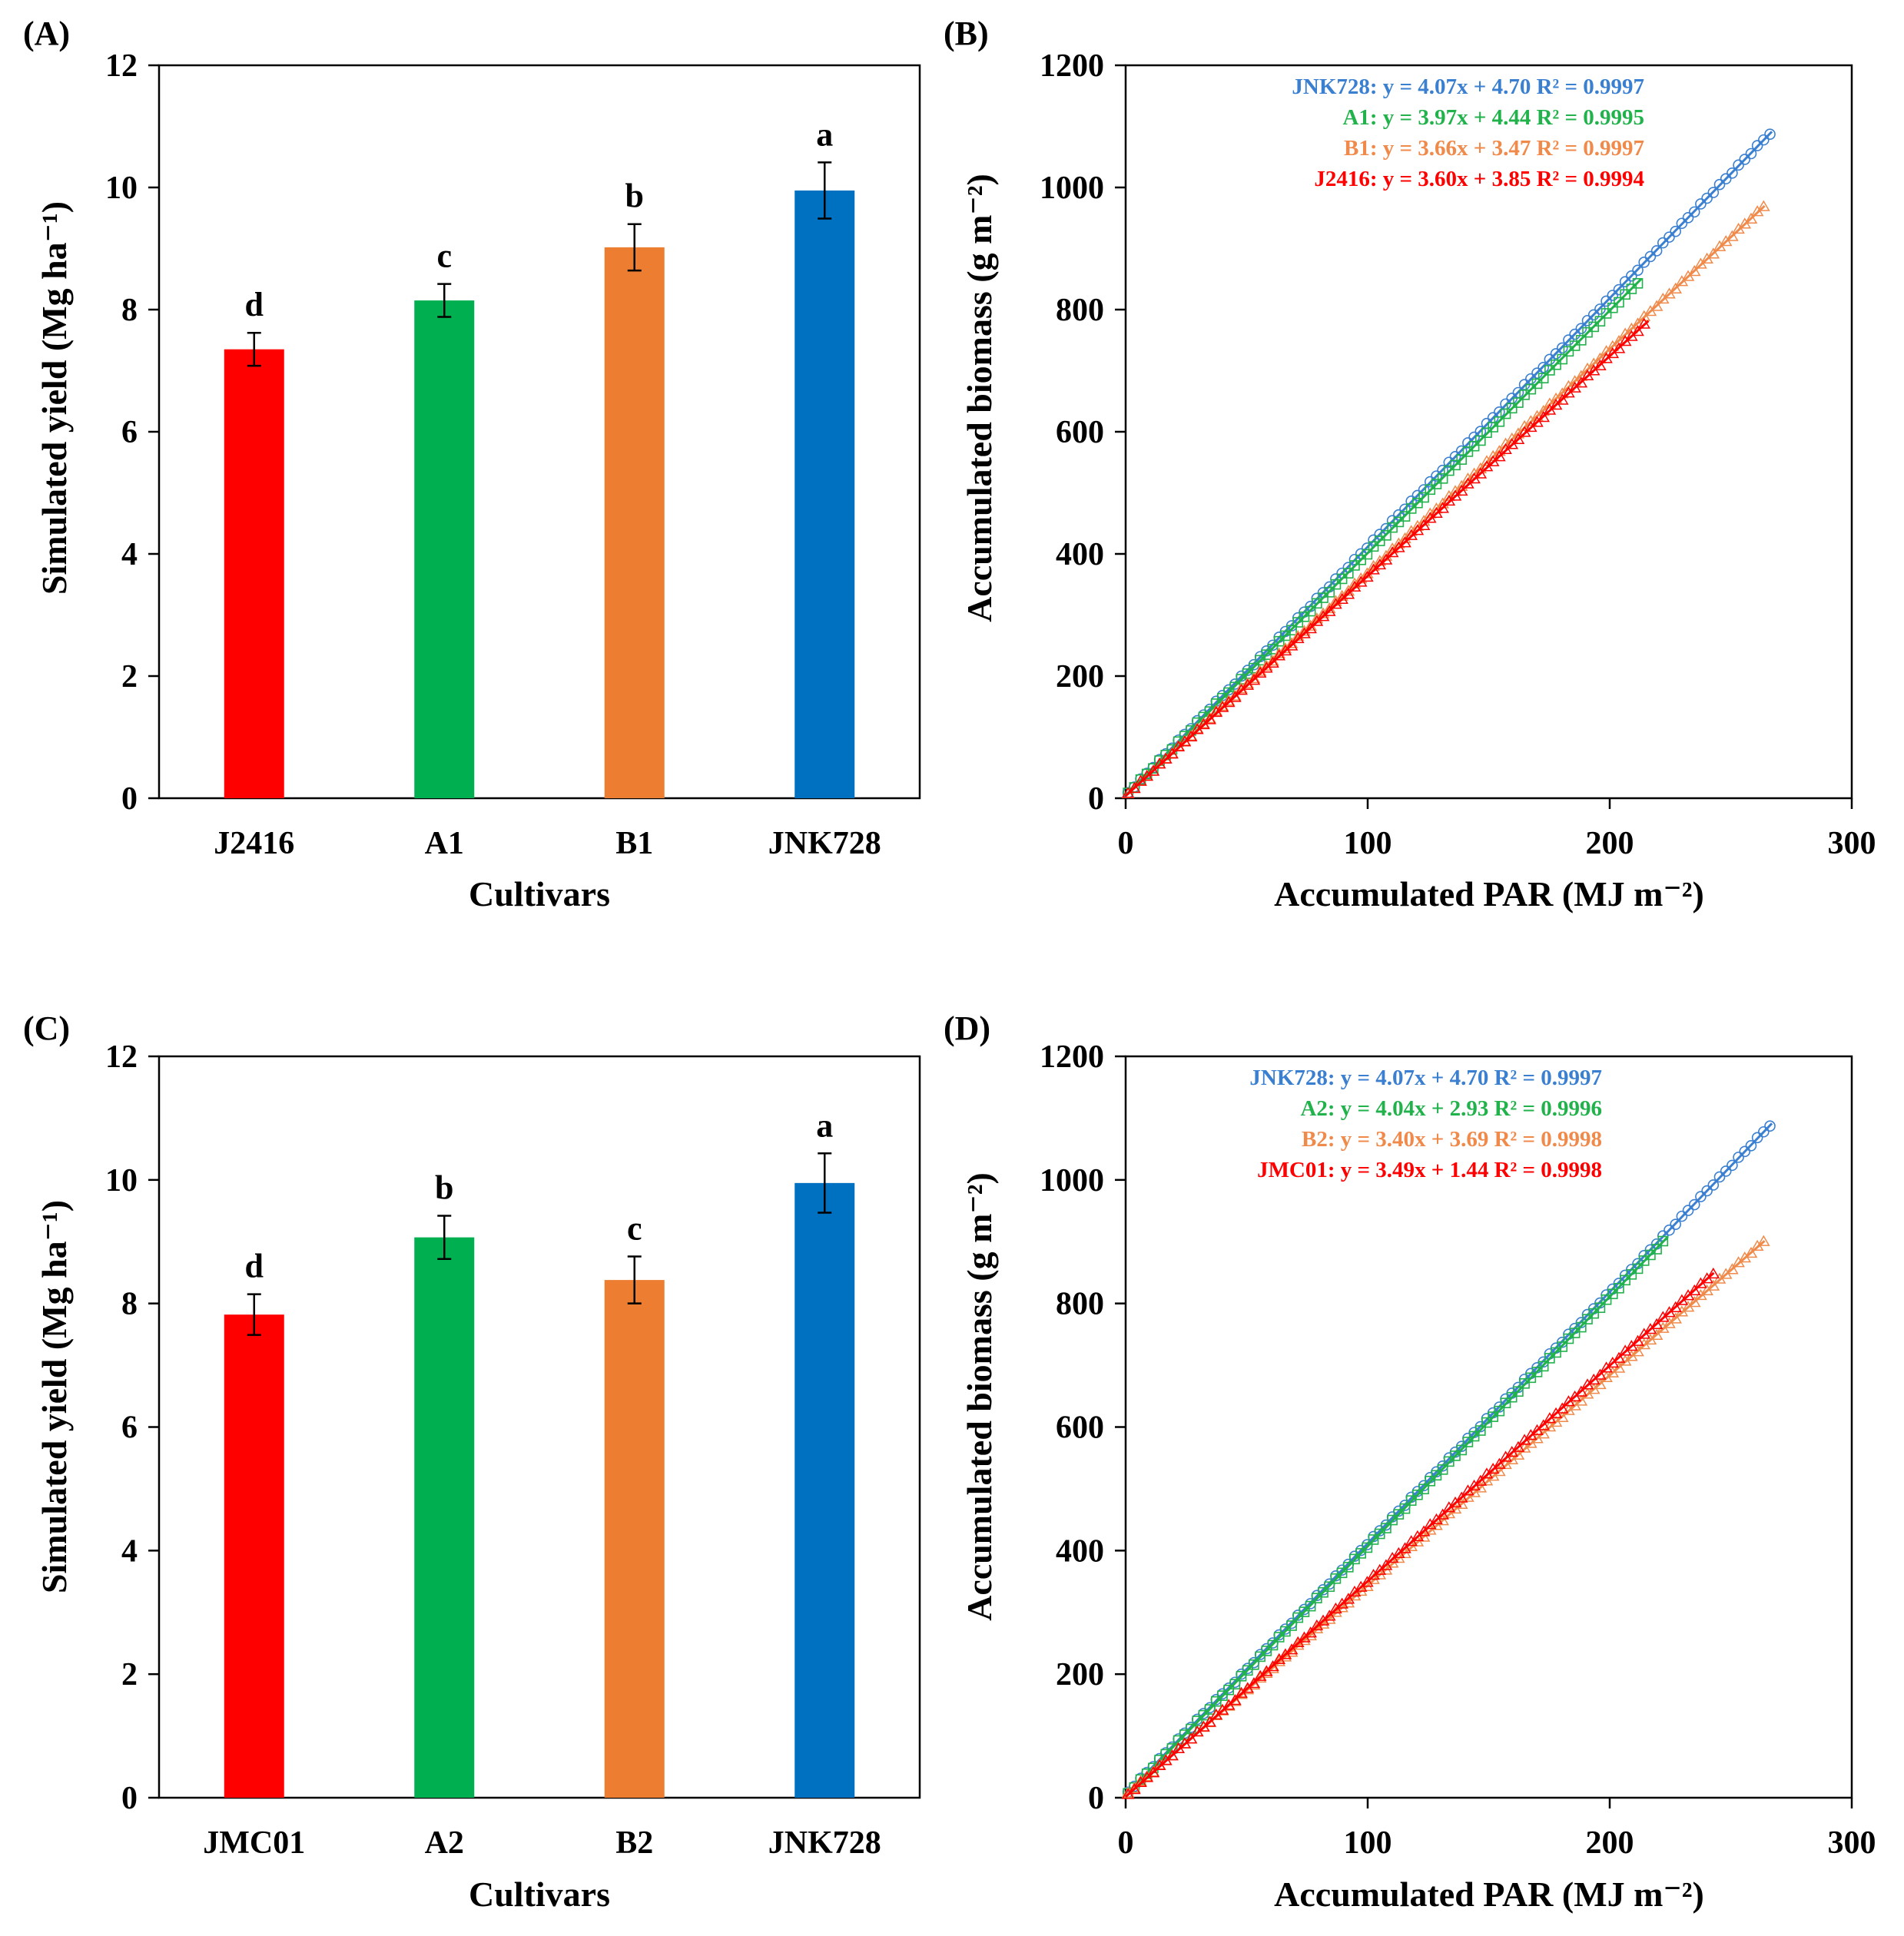 The width and height of the screenshot is (1904, 1936). Describe the element at coordinates (1489, 894) in the screenshot. I see `x-axis-title: Accumulated PAR (MJ m⁻²)` at that location.